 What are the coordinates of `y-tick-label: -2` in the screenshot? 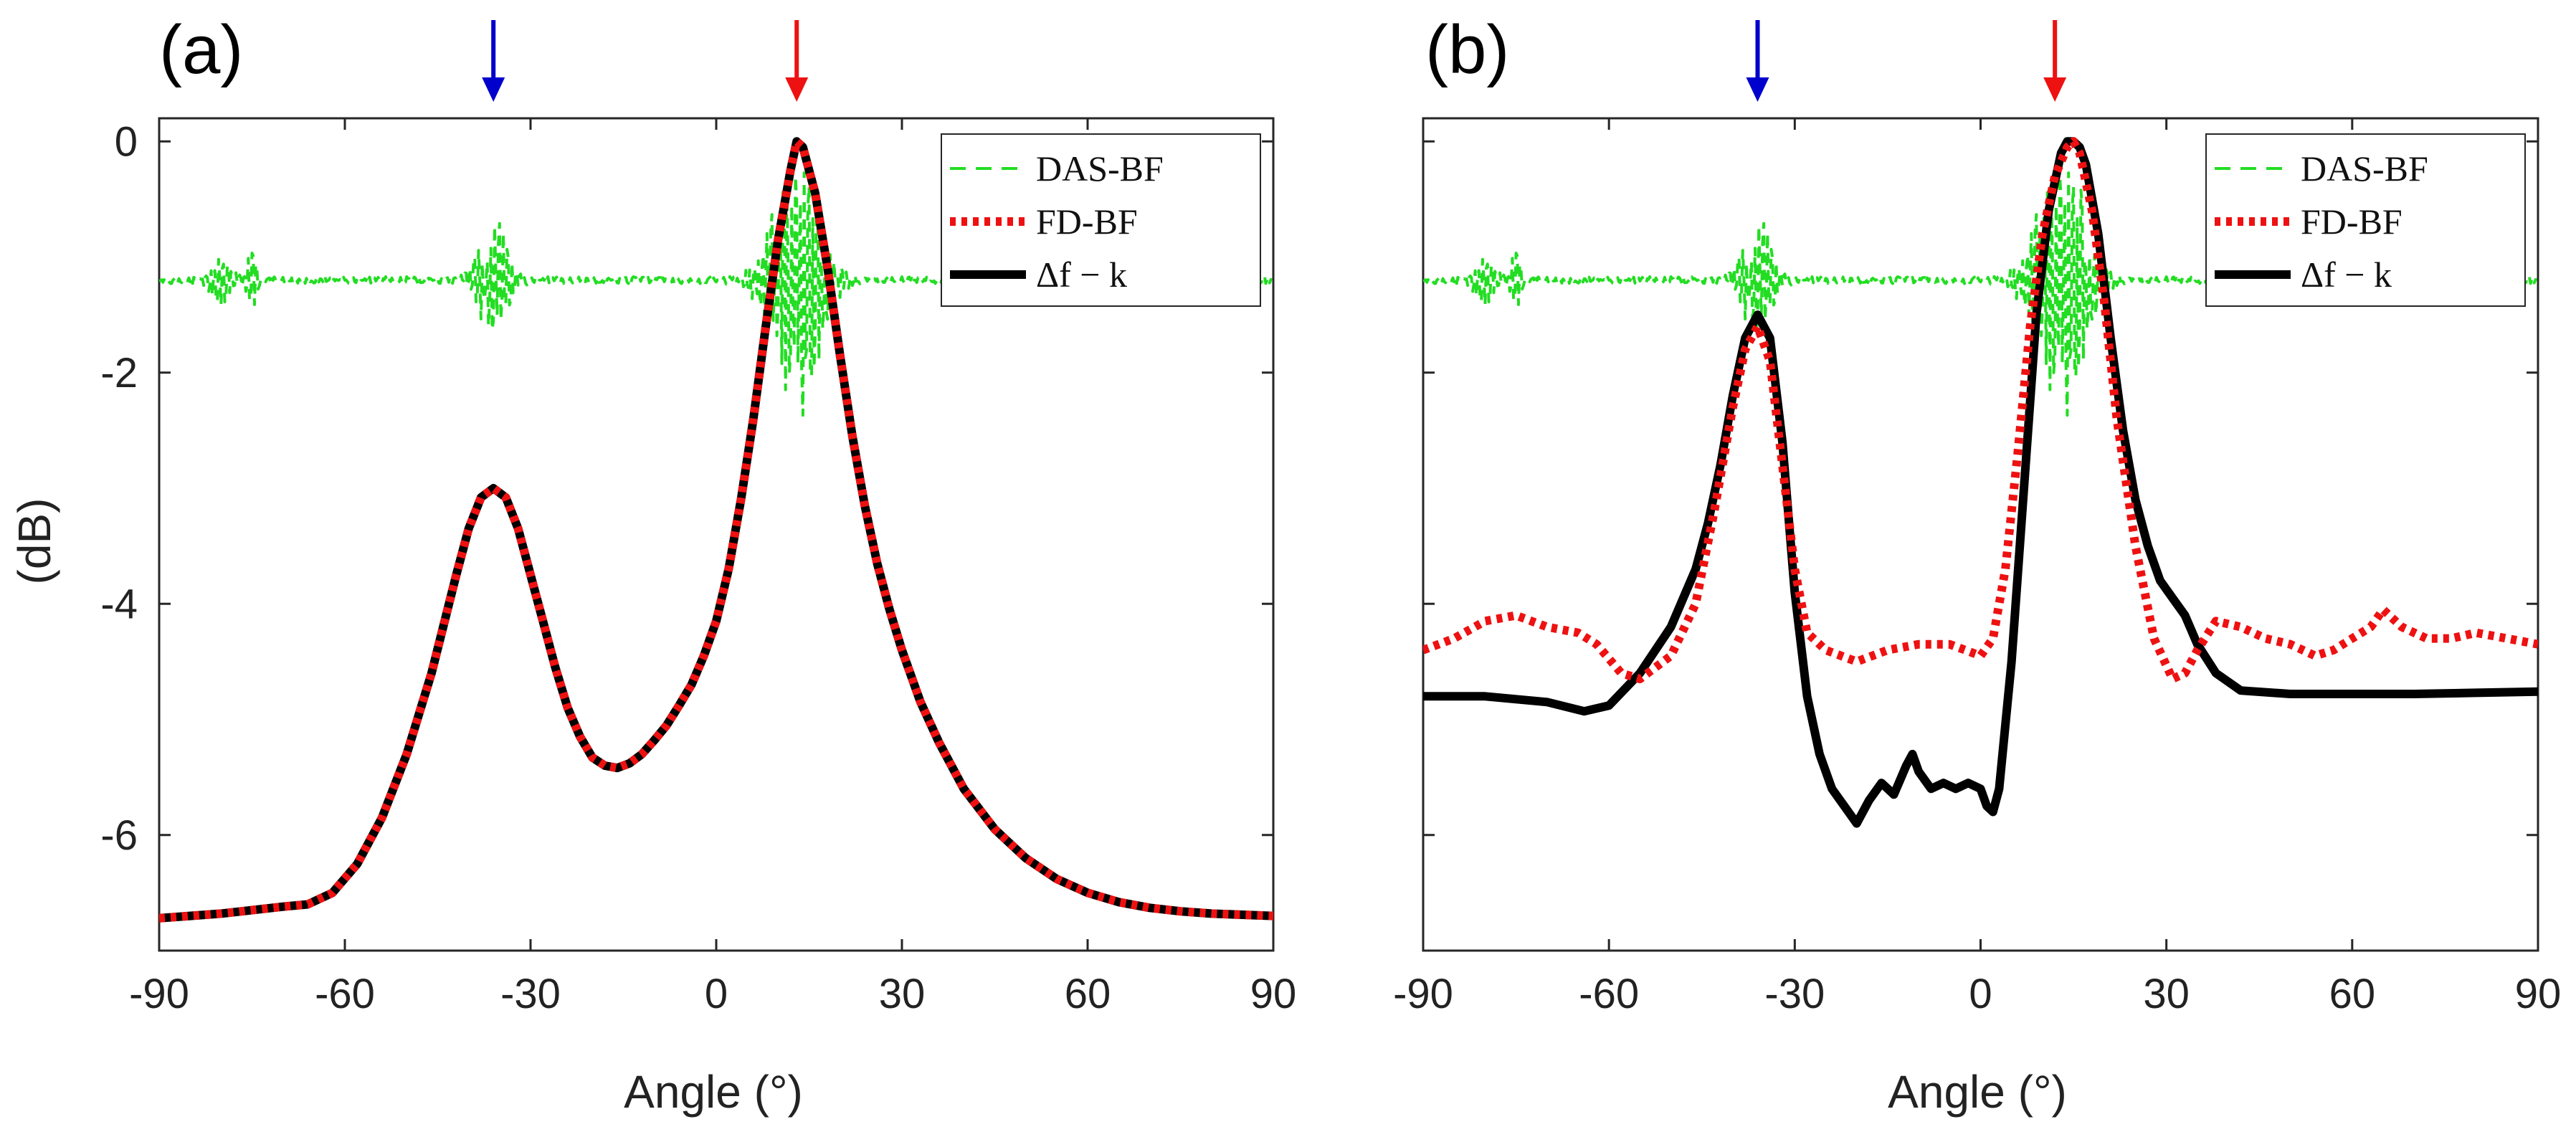 It's located at (119, 373).